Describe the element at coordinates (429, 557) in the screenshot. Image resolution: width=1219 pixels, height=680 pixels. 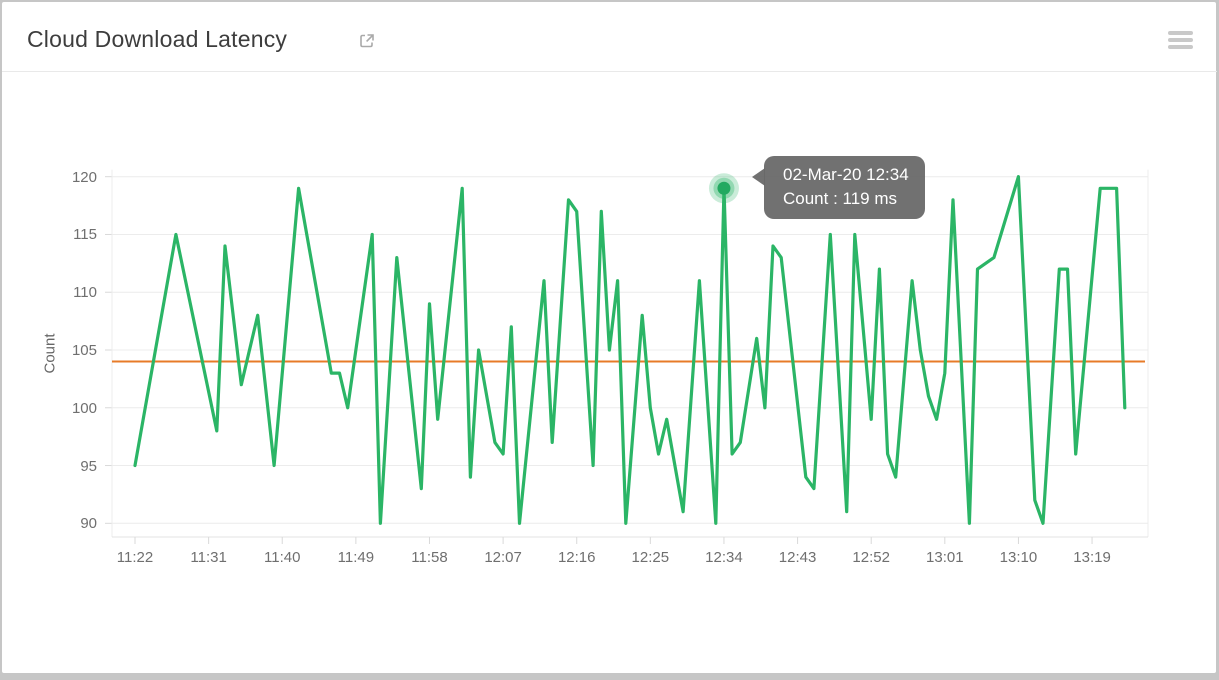
I see `x-tick-label: 11:58` at that location.